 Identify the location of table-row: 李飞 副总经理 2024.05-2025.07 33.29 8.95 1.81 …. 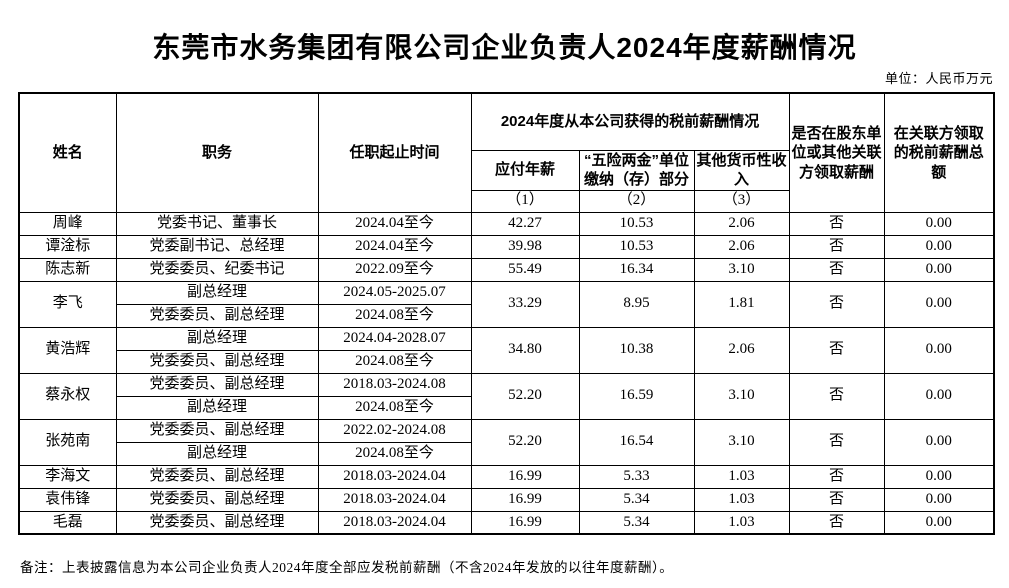
(506, 304).